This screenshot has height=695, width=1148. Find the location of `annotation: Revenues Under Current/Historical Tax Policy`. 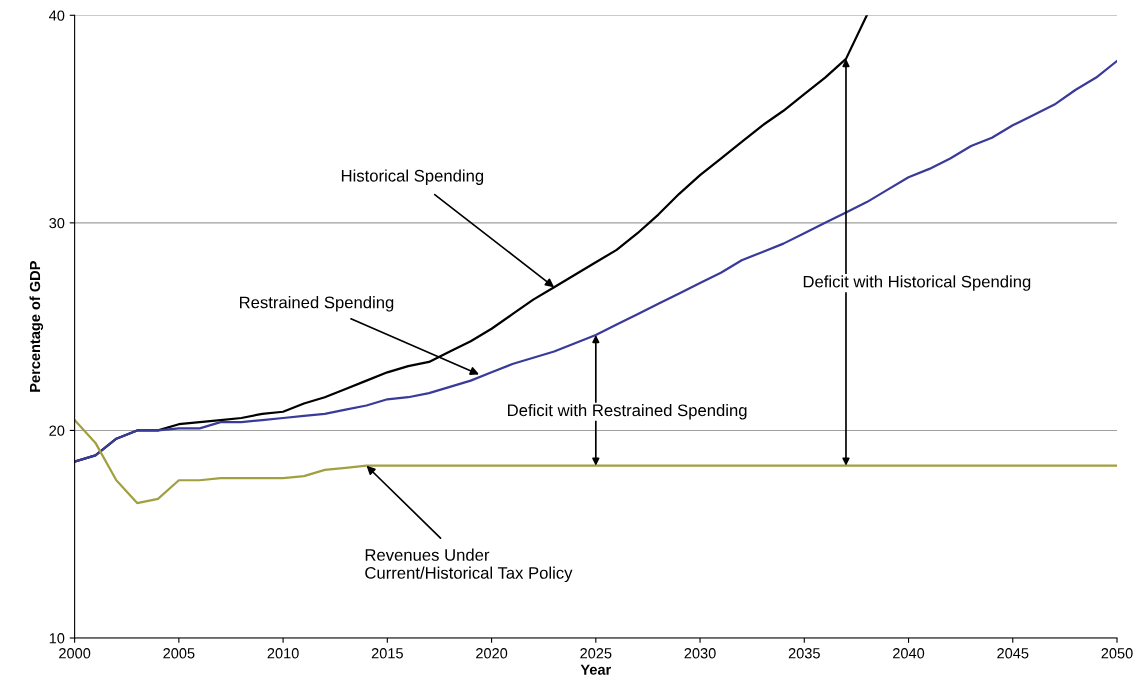

annotation: Revenues Under Current/Historical Tax Policy is located at coordinates (469, 565).